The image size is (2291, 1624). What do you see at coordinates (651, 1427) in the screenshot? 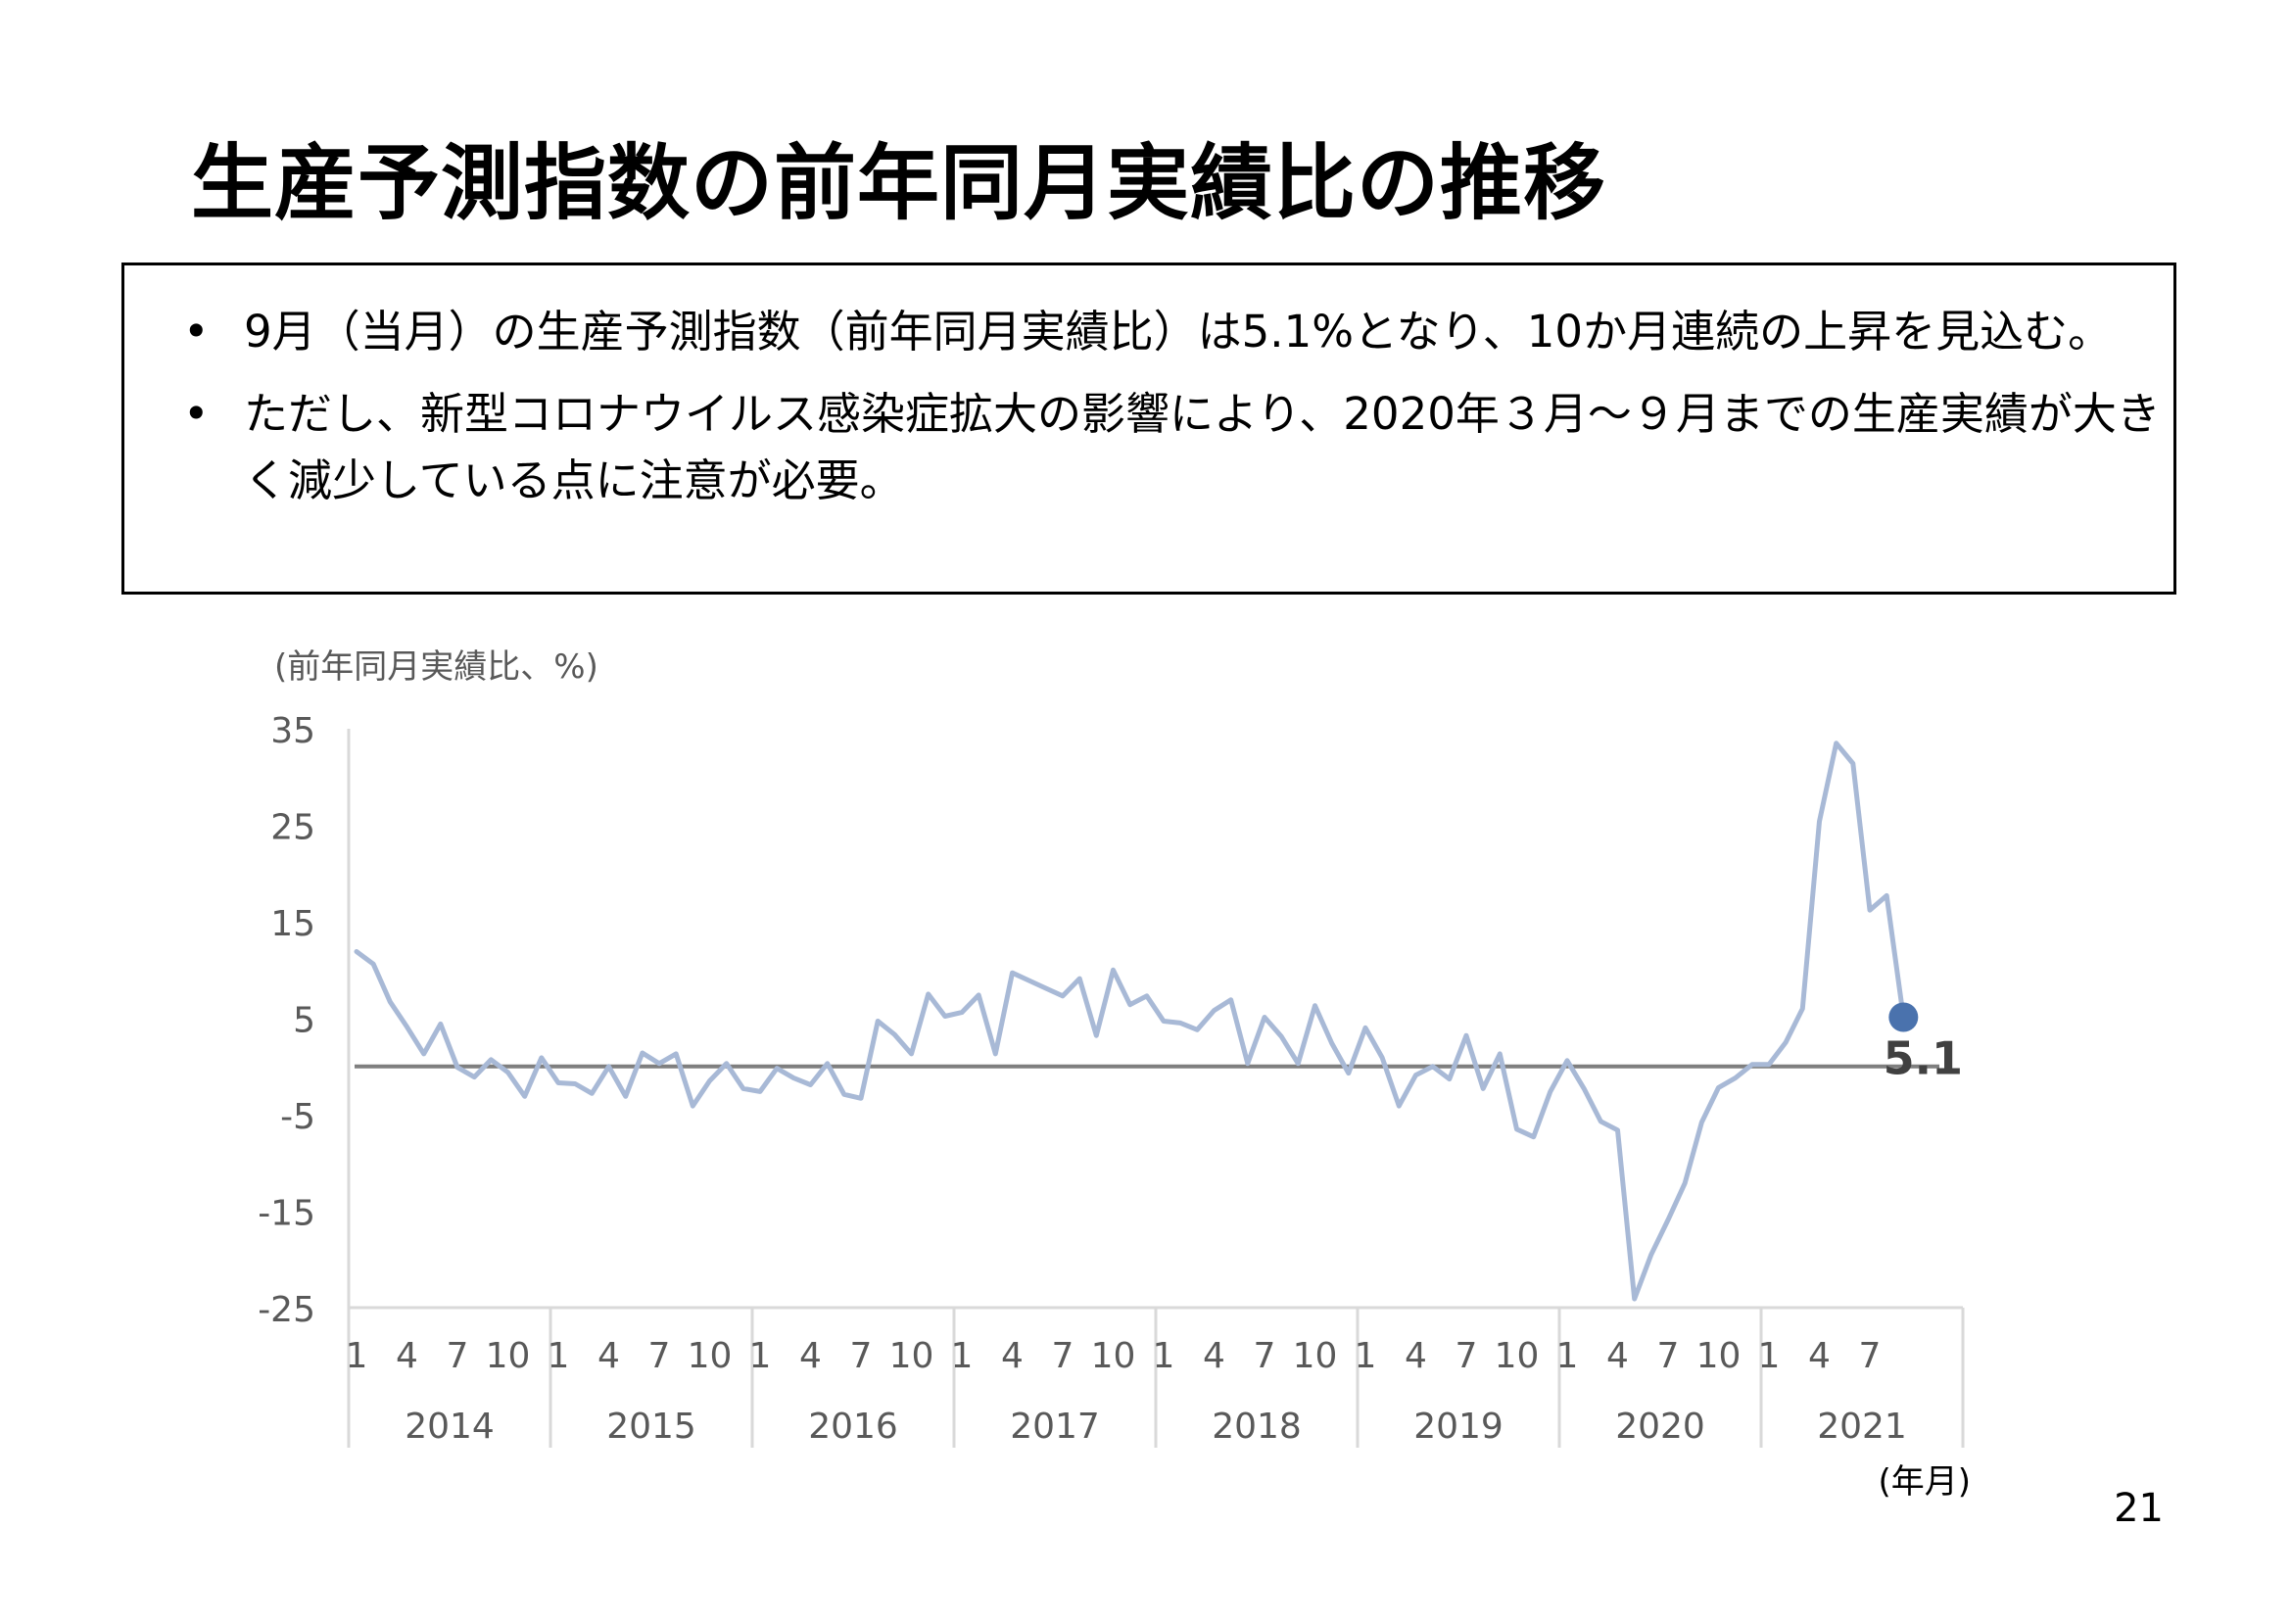
I see `x-tick-label-year: 2015` at bounding box center [651, 1427].